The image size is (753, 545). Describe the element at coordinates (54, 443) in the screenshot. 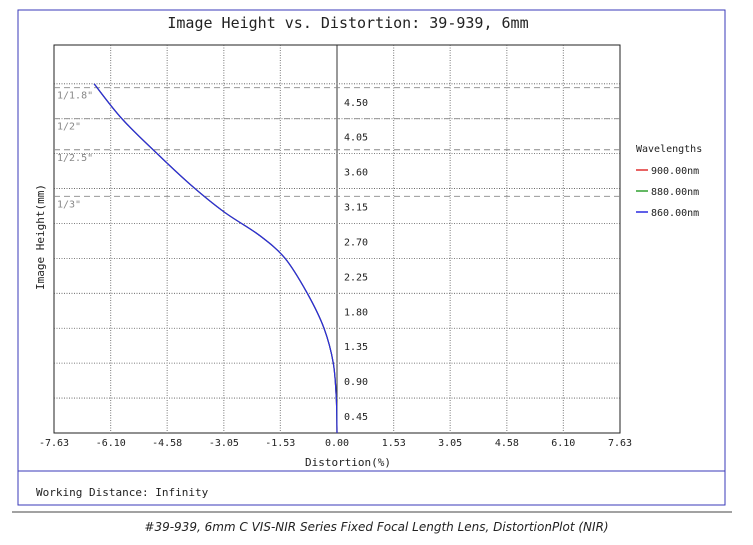

I see `x-tick-label: -7.63` at that location.